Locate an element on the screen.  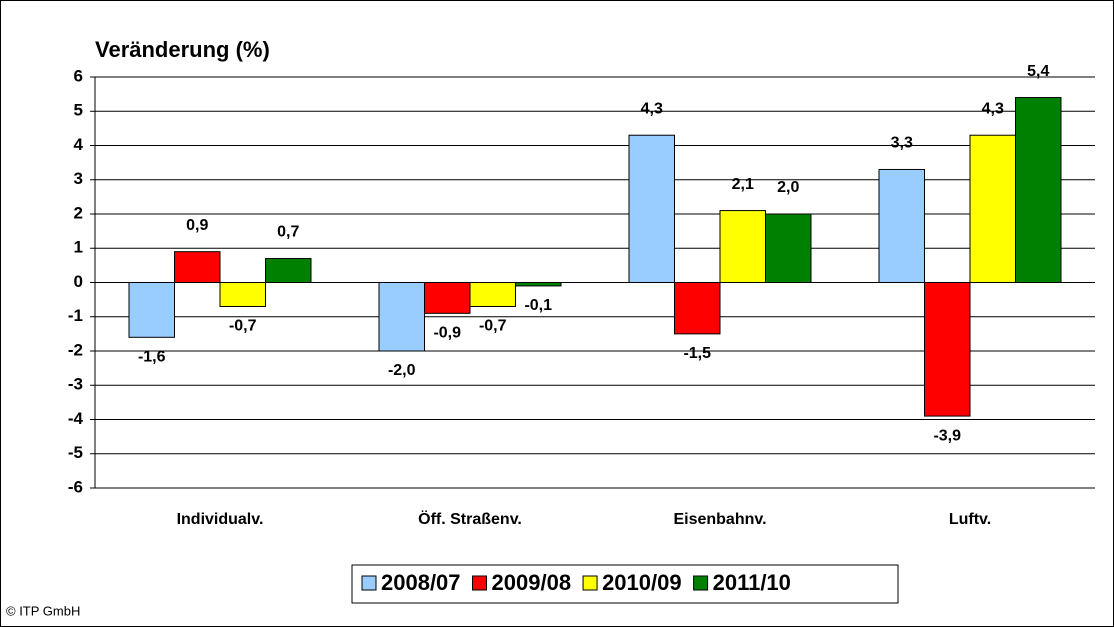
value-label: 2,0 is located at coordinates (788, 187).